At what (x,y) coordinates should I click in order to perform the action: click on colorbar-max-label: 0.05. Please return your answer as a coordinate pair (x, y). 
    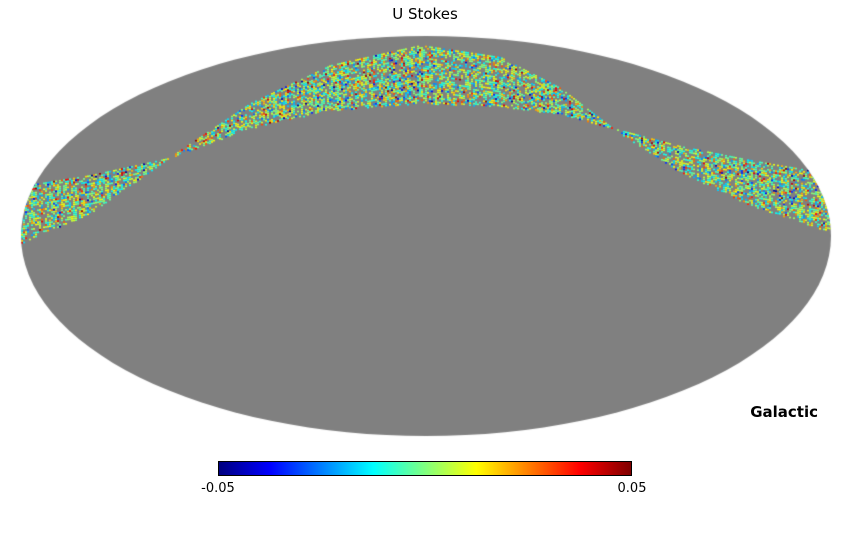
    Looking at the image, I should click on (632, 488).